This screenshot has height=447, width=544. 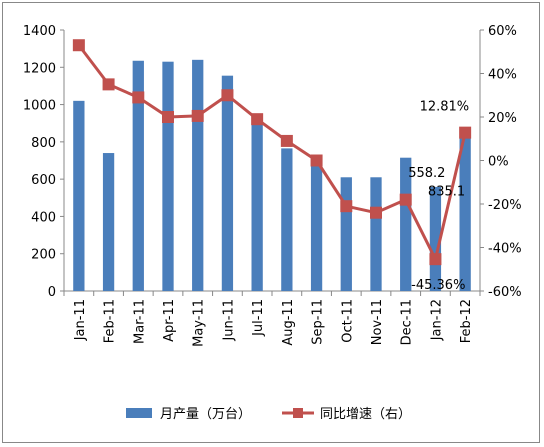 I want to click on y-left-tick-label: 600, so click(x=43, y=180).